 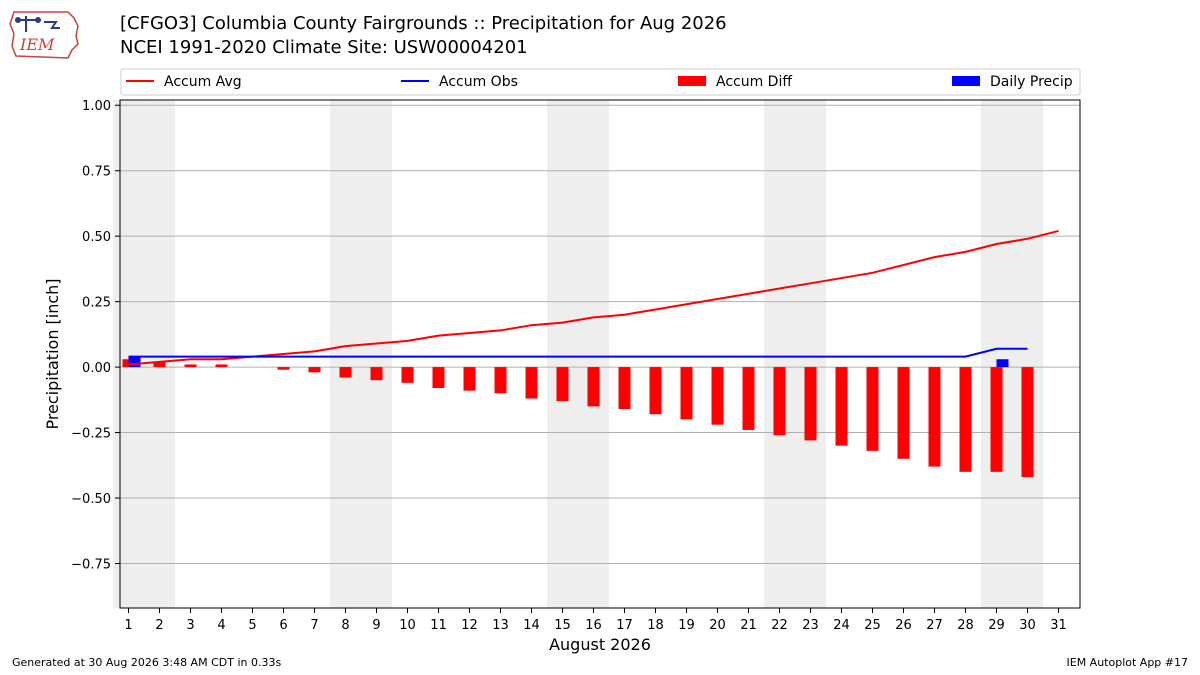 I want to click on x-tick-label: 30, so click(x=1027, y=625).